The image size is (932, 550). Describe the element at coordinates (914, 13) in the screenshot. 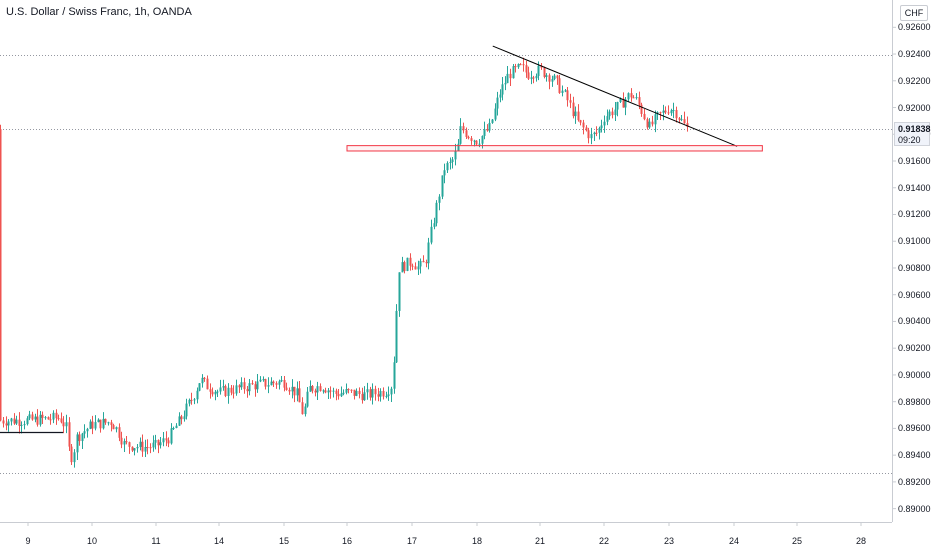

I see `currency-button: CHF` at that location.